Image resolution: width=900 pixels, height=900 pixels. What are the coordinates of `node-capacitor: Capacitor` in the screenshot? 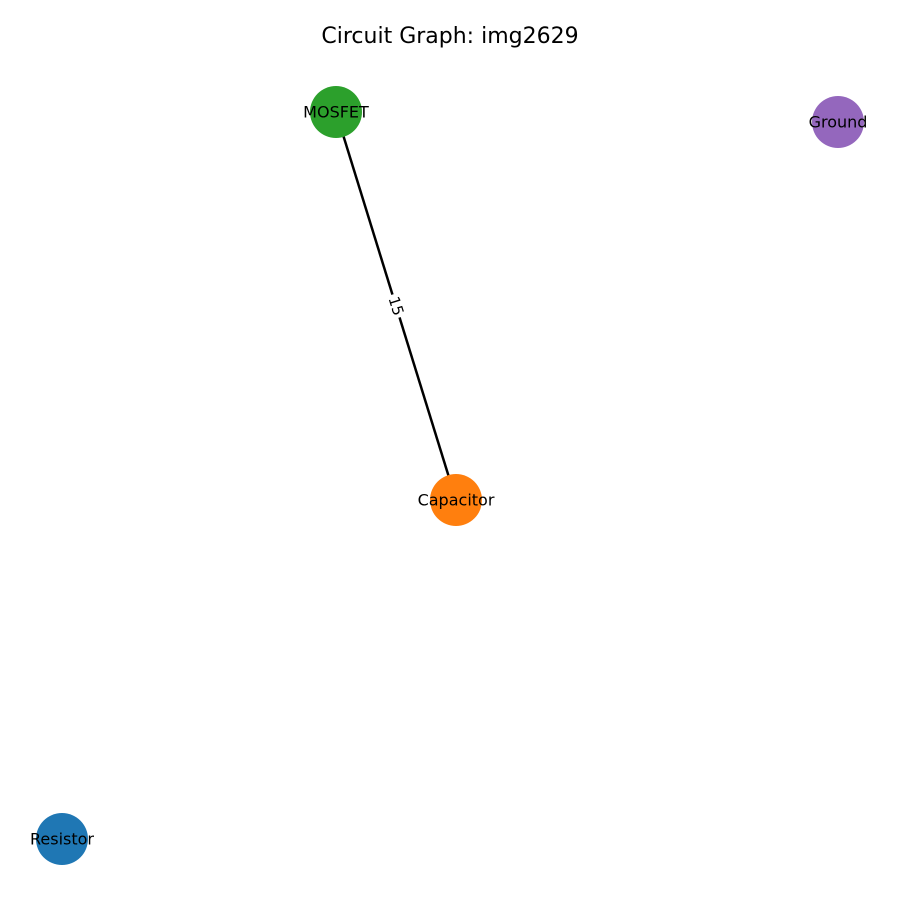 It's located at (456, 500).